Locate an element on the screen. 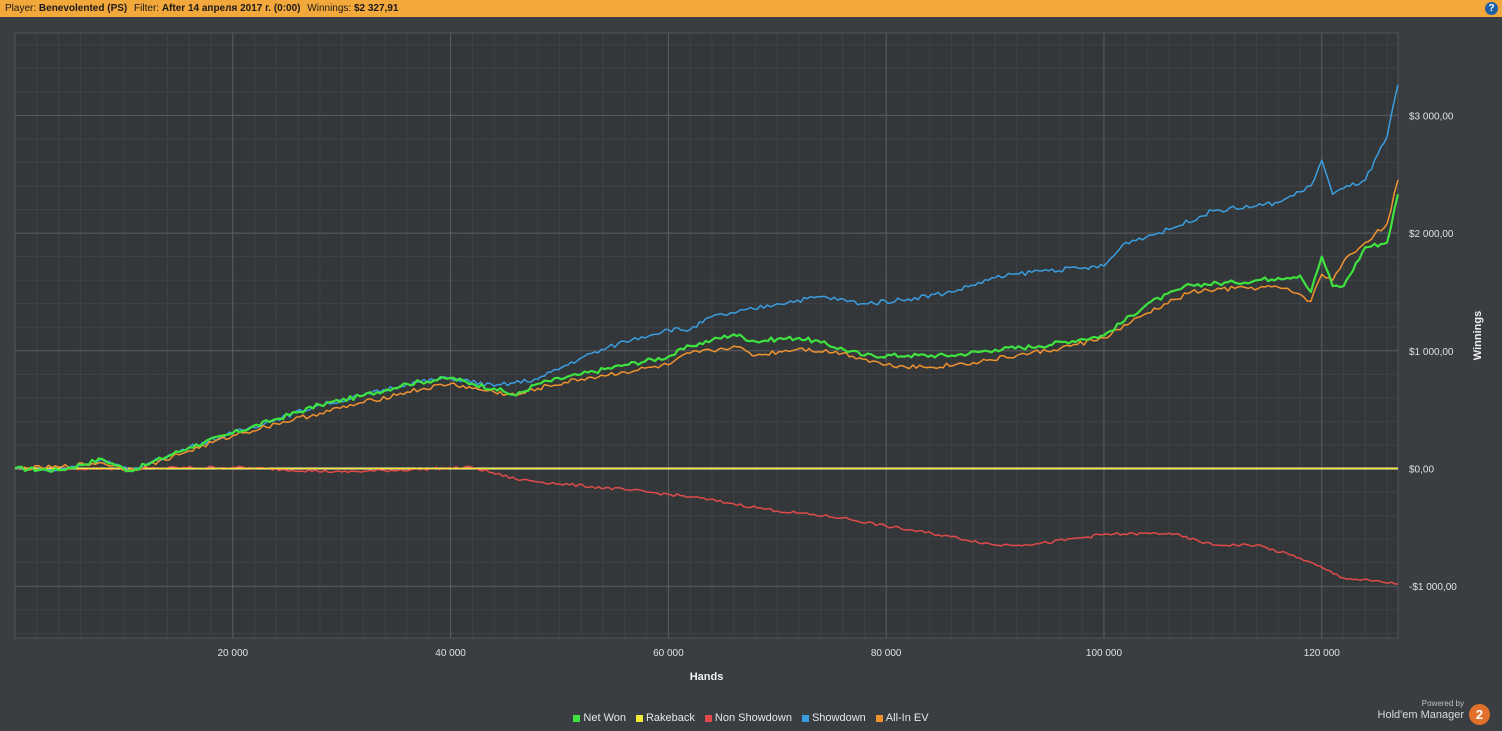 The height and width of the screenshot is (731, 1502). legend-item-all-in-ev: All-In EV is located at coordinates (902, 718).